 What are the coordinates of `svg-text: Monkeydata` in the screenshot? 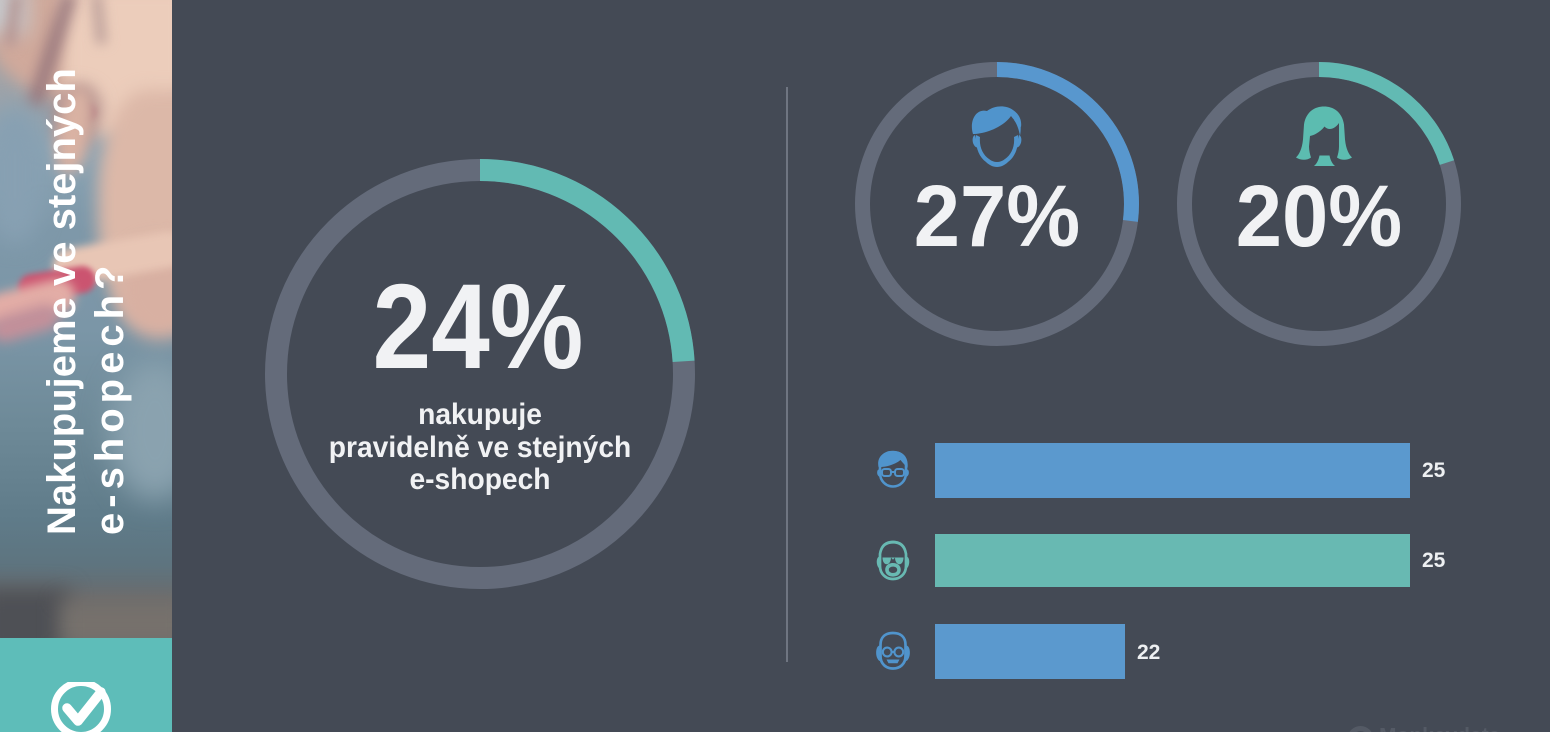 It's located at (1440, 729).